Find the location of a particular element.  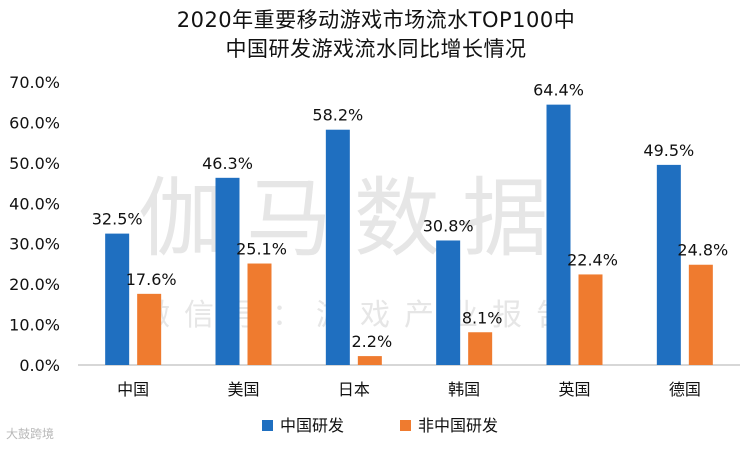

y-tick-label: 10.0% is located at coordinates (34, 325).